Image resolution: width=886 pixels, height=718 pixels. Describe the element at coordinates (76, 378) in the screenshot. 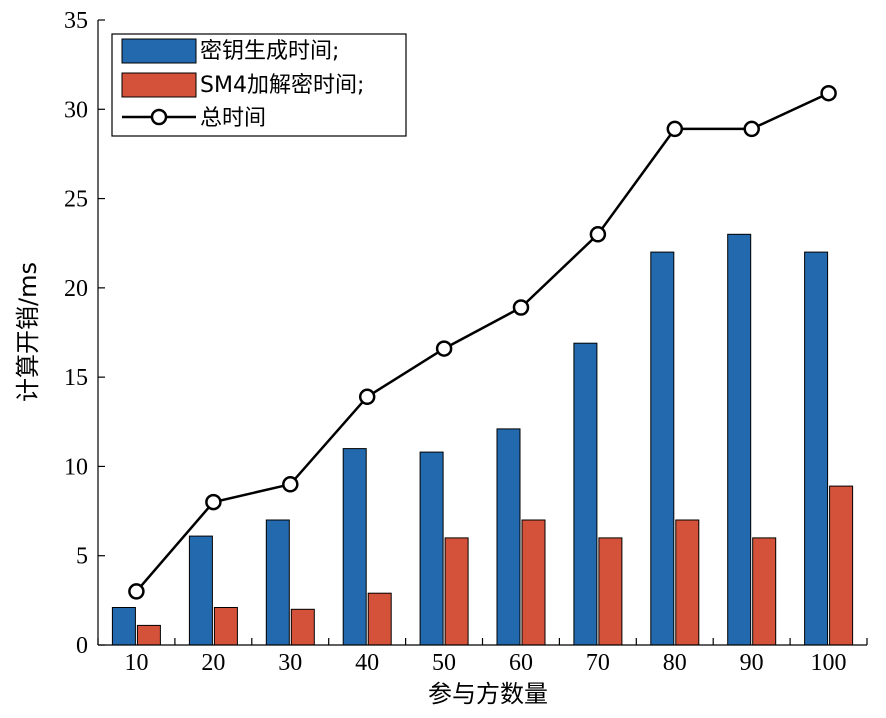

I see `y-tick-label: 15` at that location.